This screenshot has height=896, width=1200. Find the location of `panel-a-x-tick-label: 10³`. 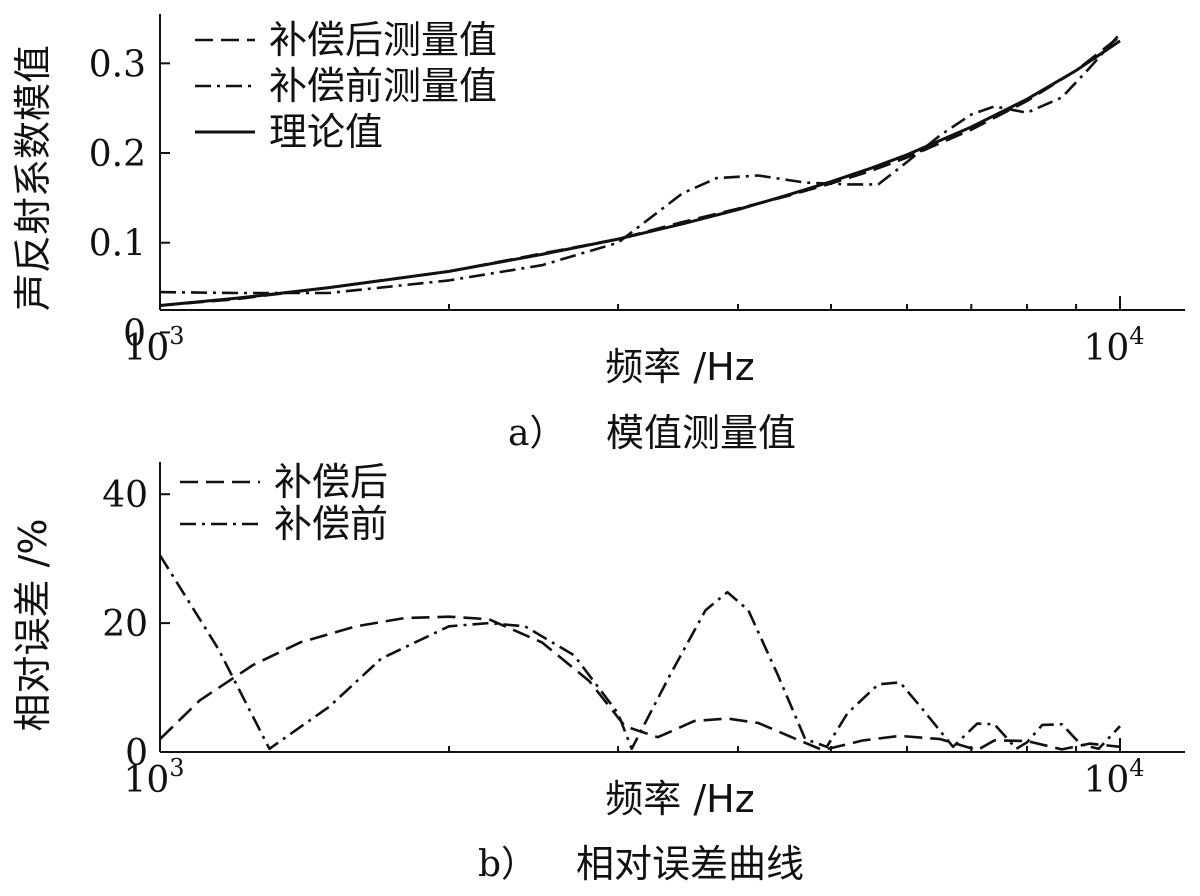

panel-a-x-tick-label: 10³ is located at coordinates (153, 345).